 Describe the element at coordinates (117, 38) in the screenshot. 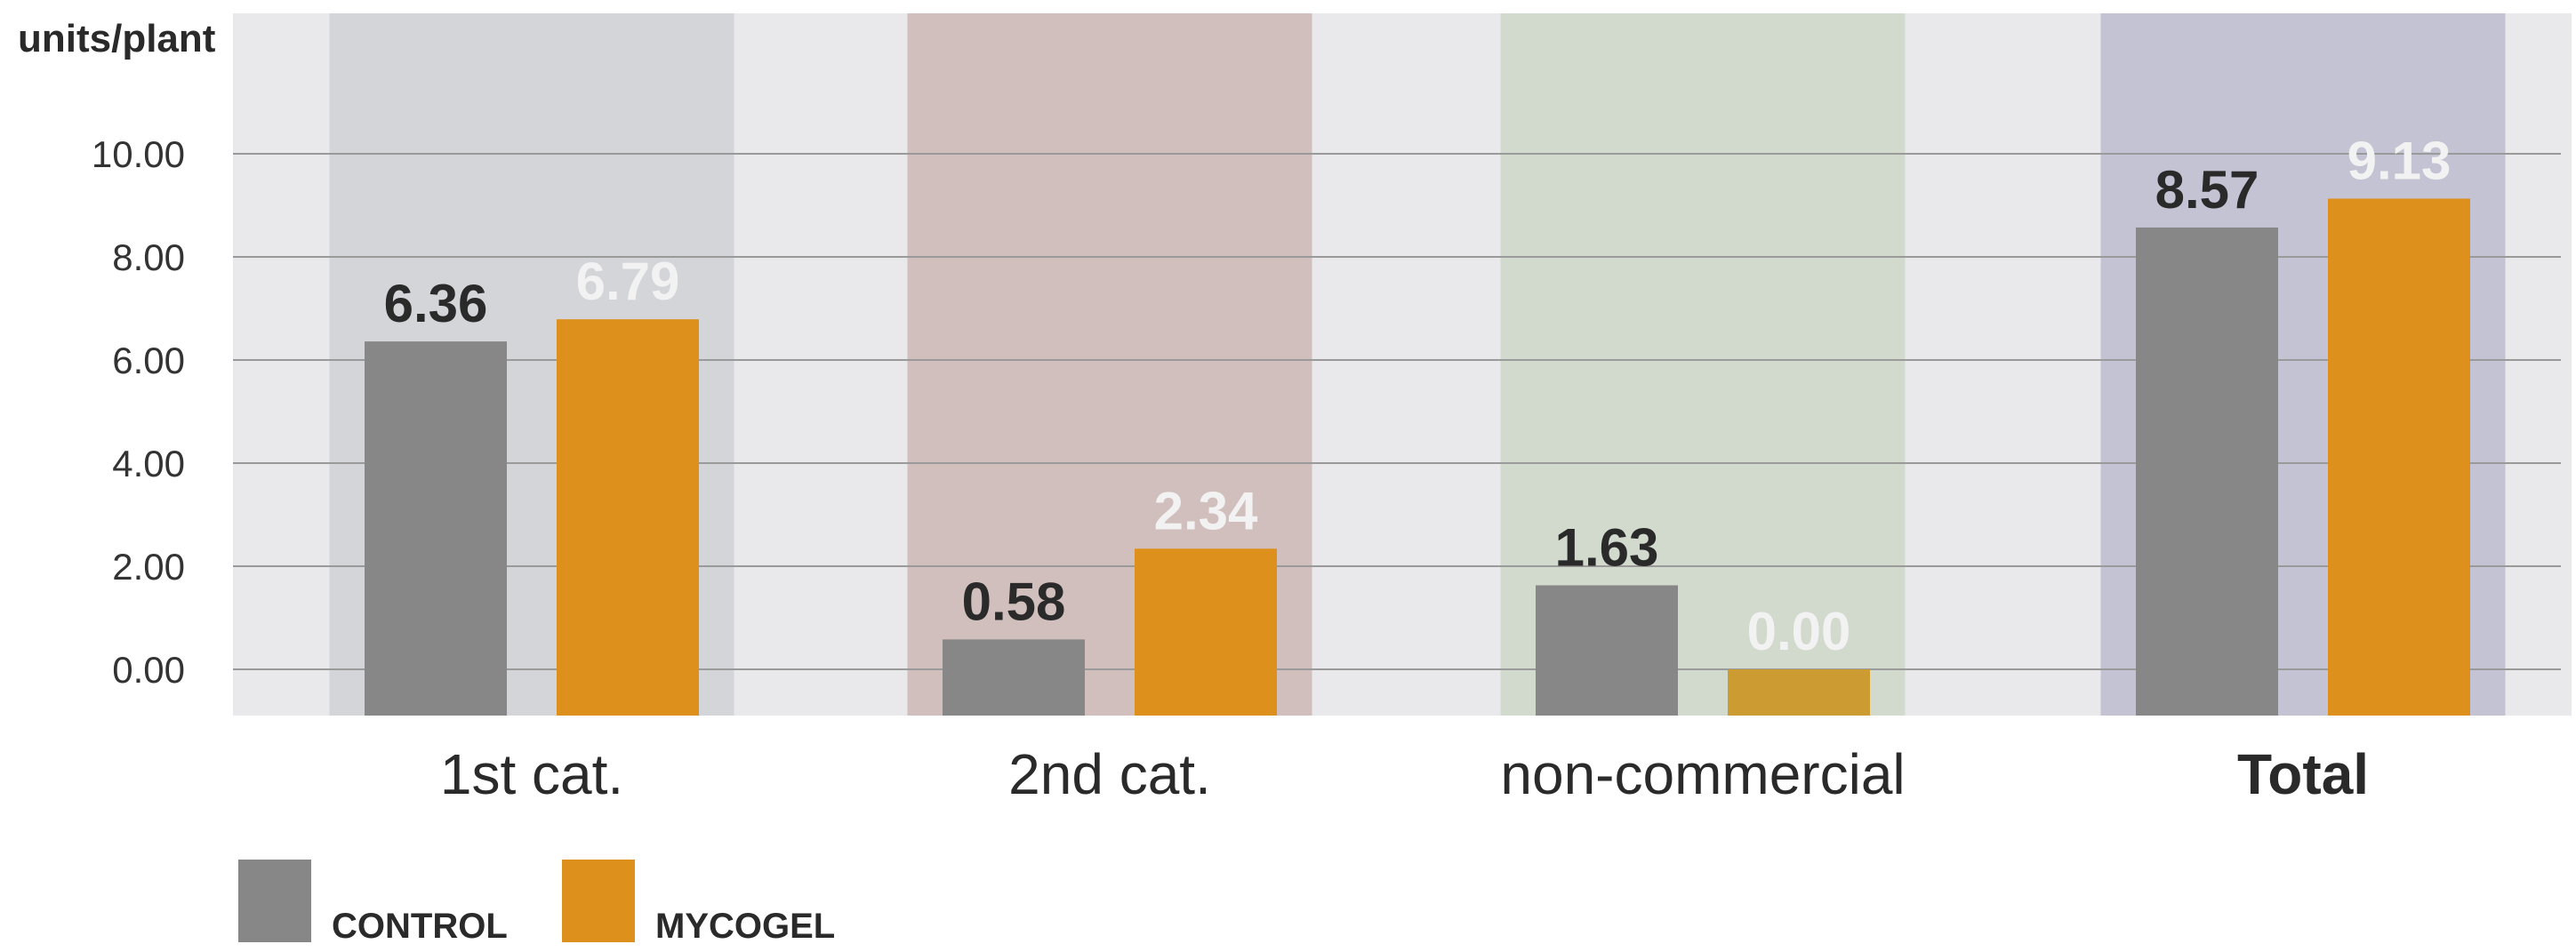

I see `y-axis-label: units/plant` at that location.